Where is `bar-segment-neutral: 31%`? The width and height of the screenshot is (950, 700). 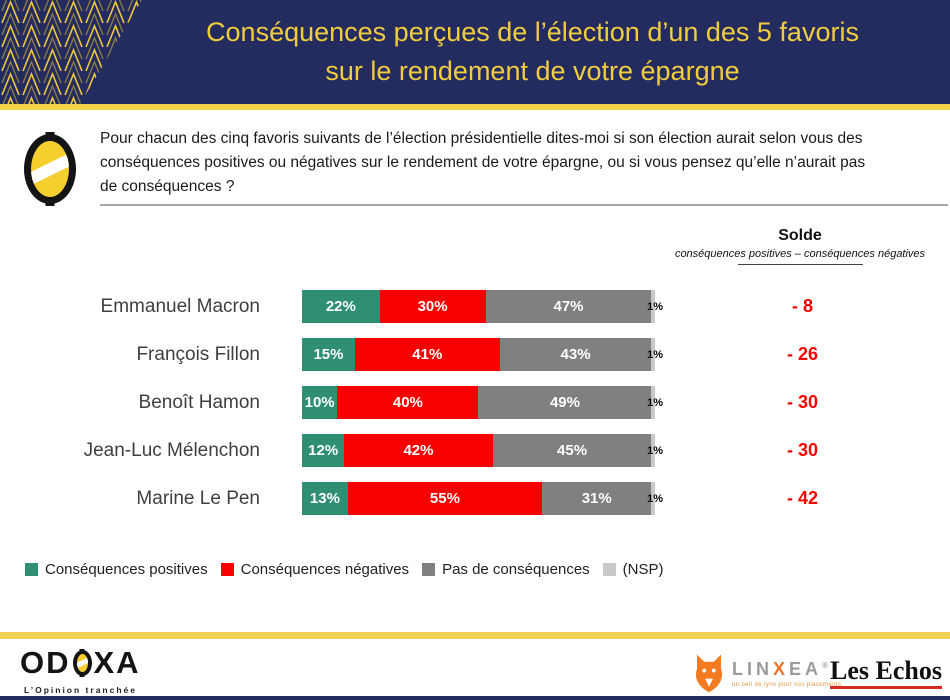
bar-segment-neutral: 31% is located at coordinates (597, 498).